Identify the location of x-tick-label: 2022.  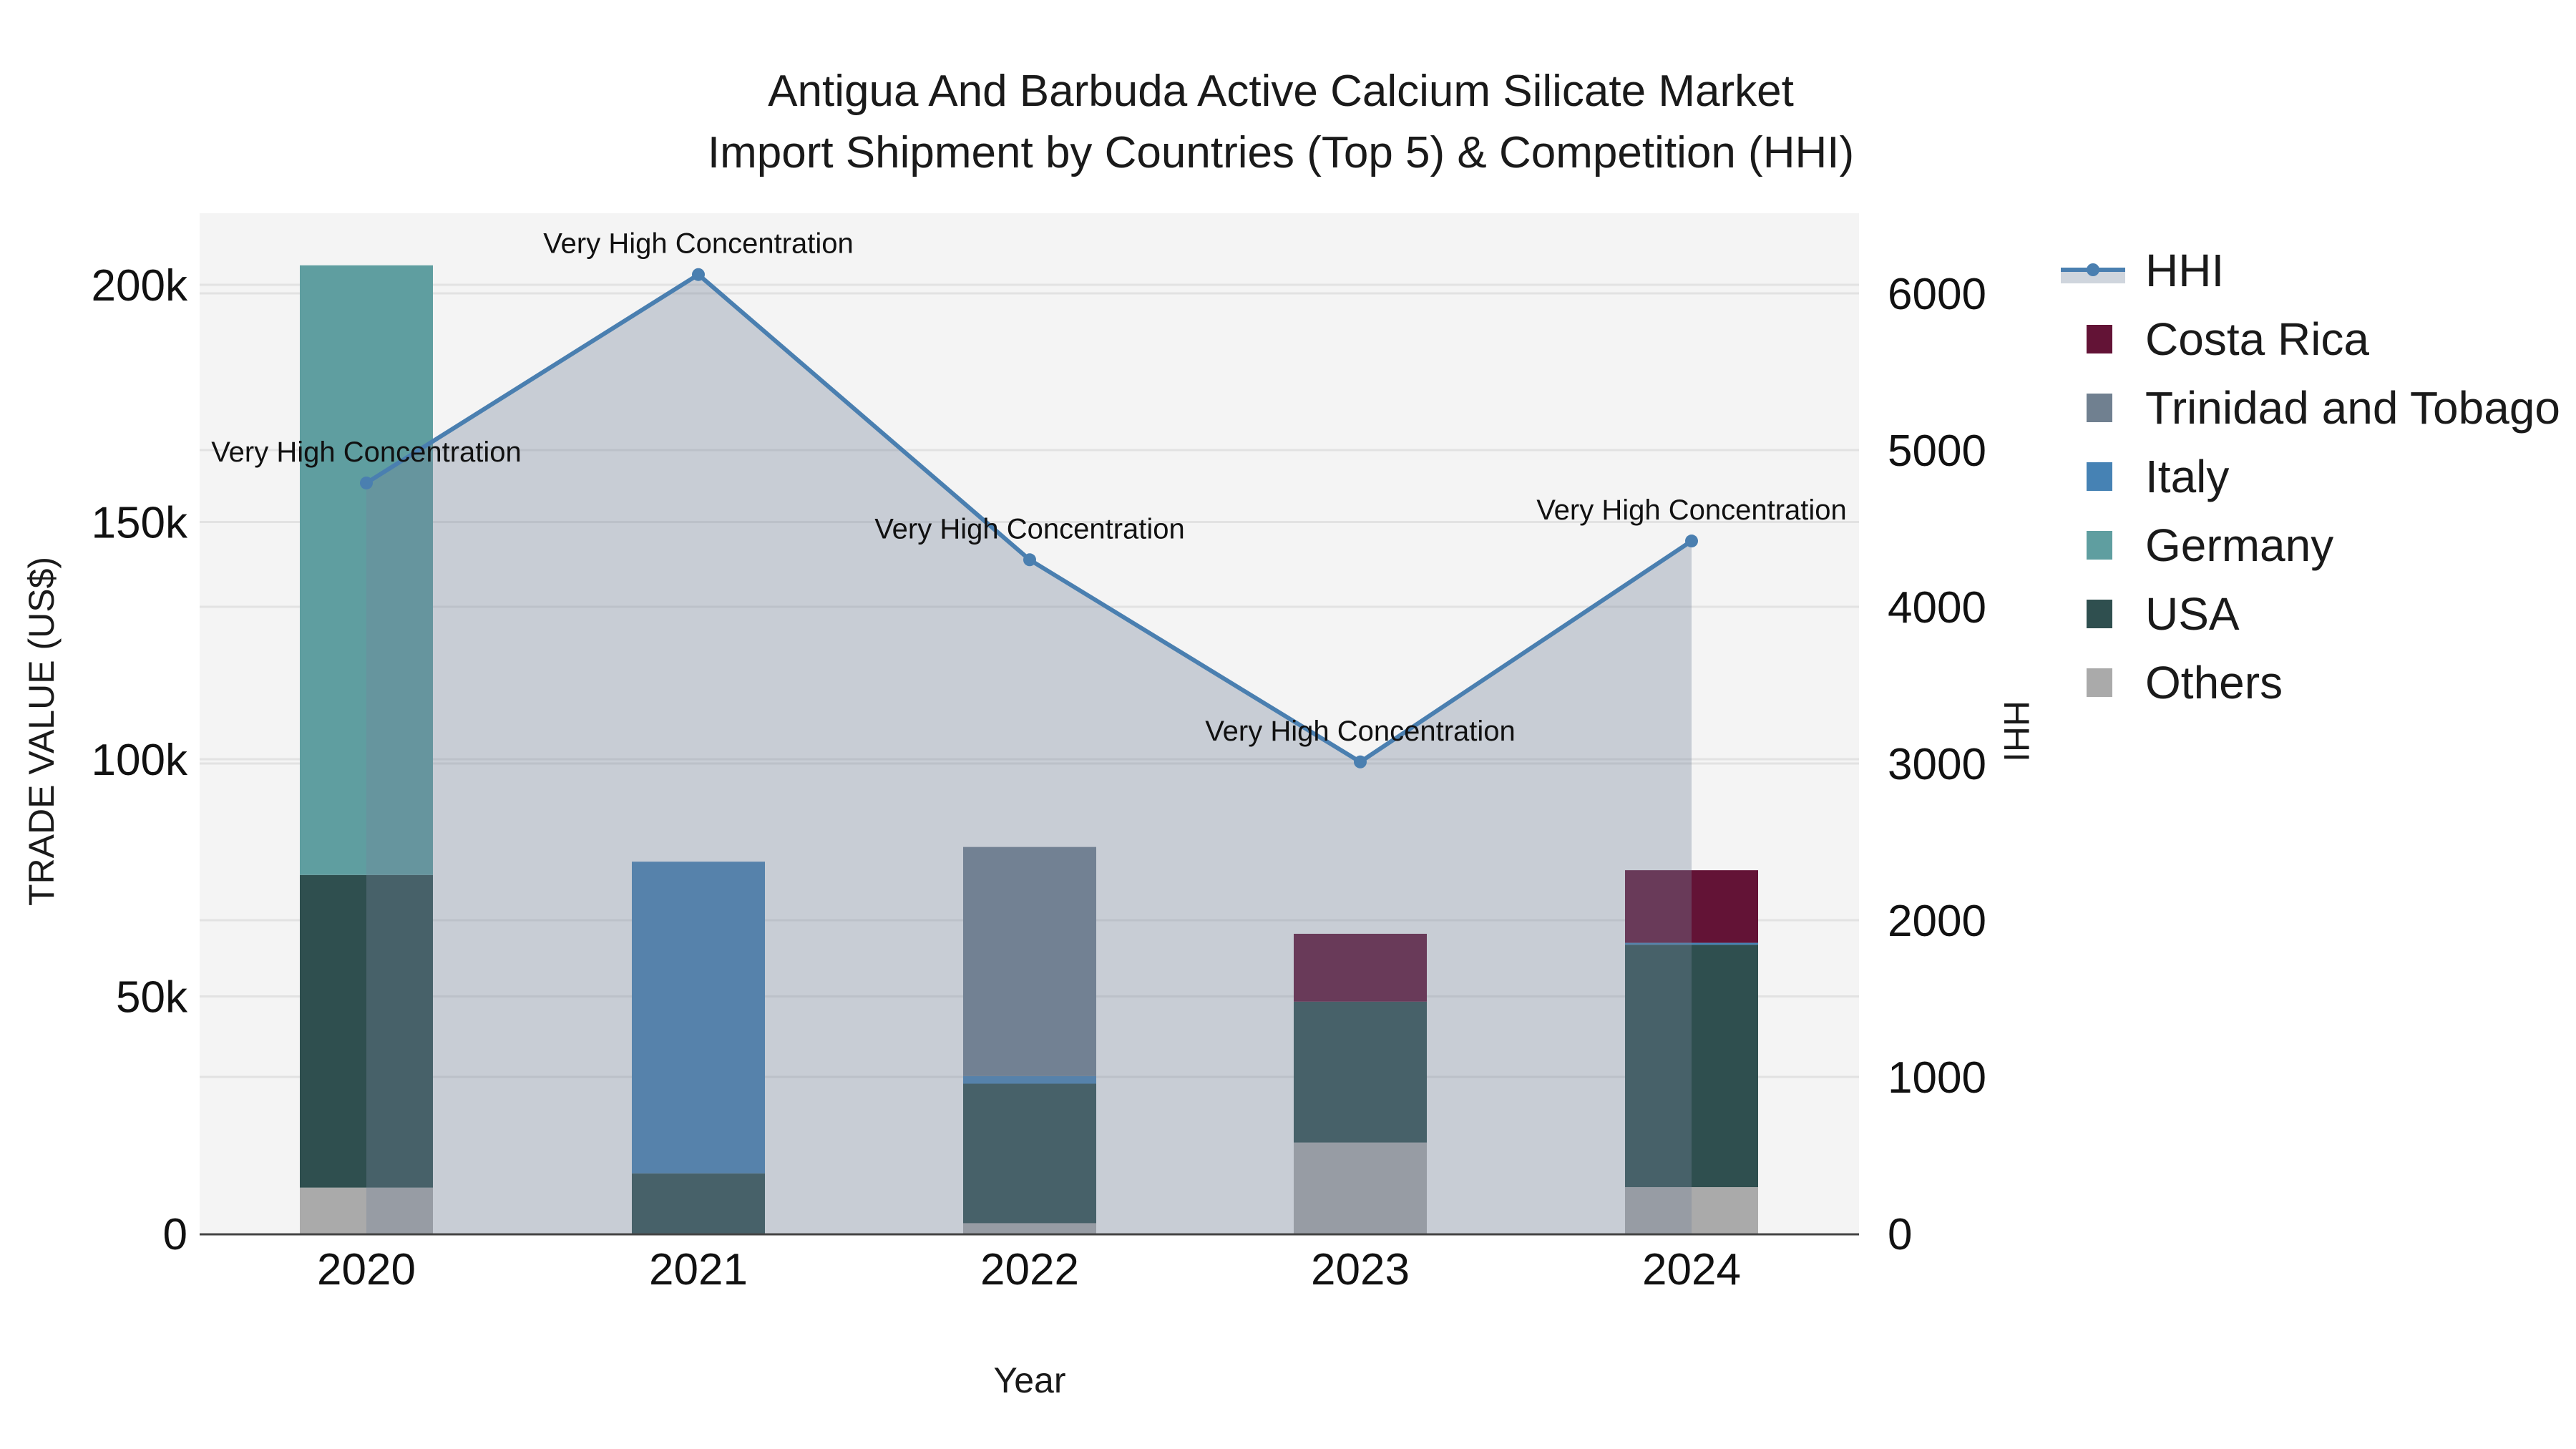
(1029, 1269).